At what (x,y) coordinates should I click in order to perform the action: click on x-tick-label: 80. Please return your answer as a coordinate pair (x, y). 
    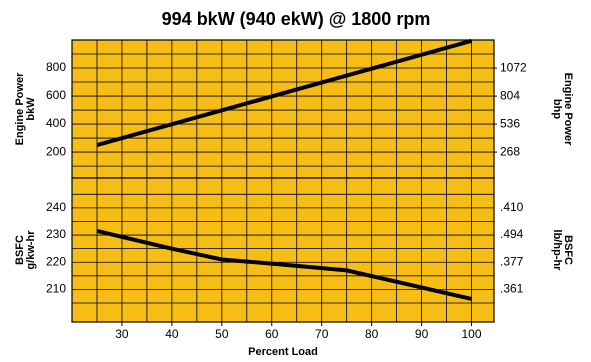
    Looking at the image, I should click on (372, 334).